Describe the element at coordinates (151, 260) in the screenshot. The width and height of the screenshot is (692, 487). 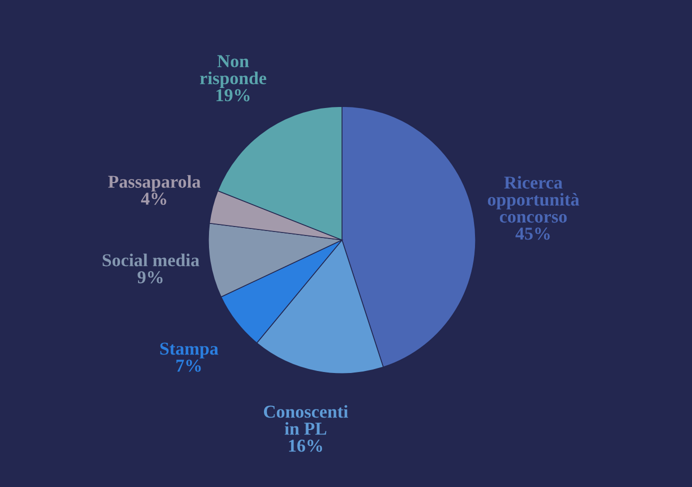
I see `slice-label: Social media` at that location.